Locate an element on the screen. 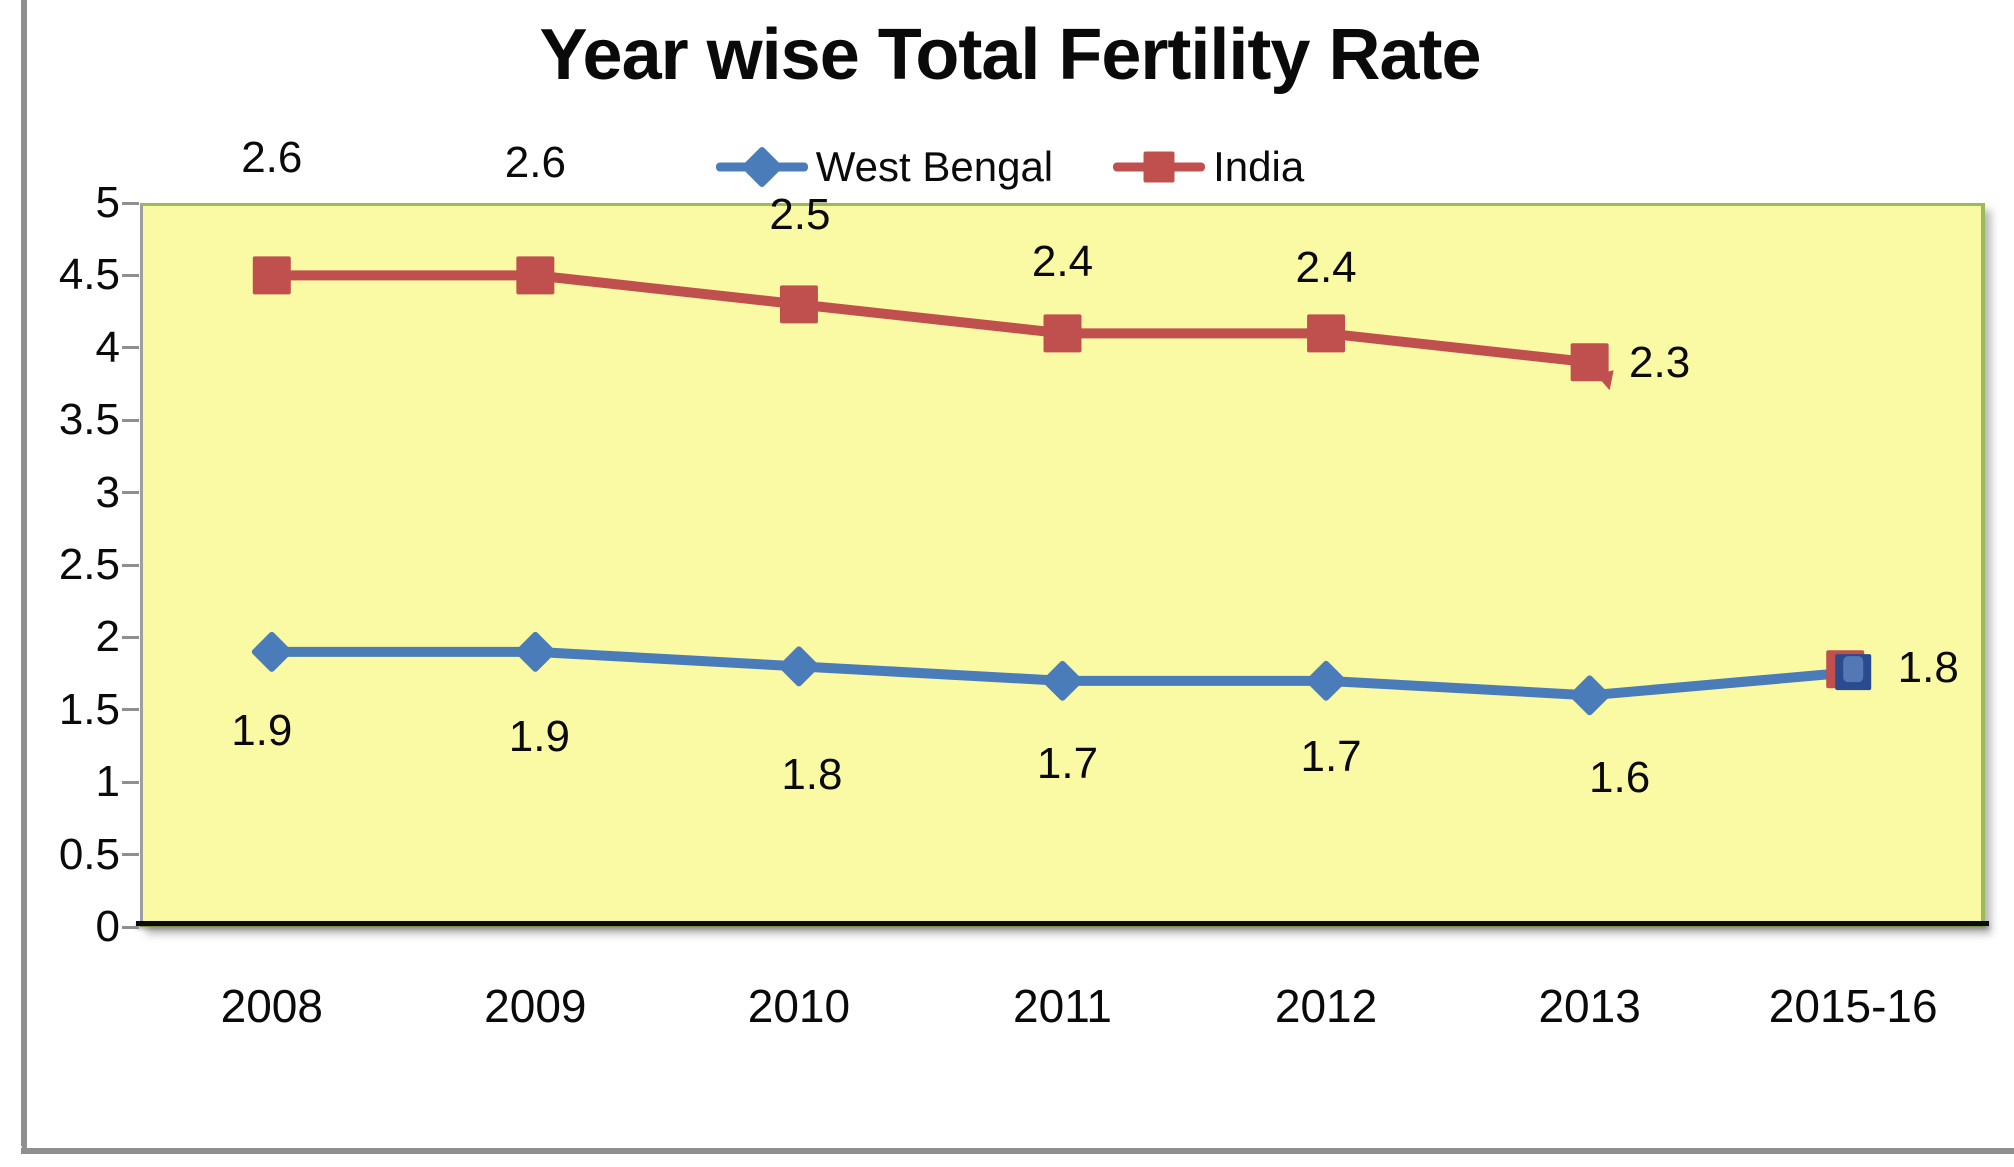 Image resolution: width=2014 pixels, height=1167 pixels. chart-title: Year wise Total Fertility Rate is located at coordinates (1010, 55).